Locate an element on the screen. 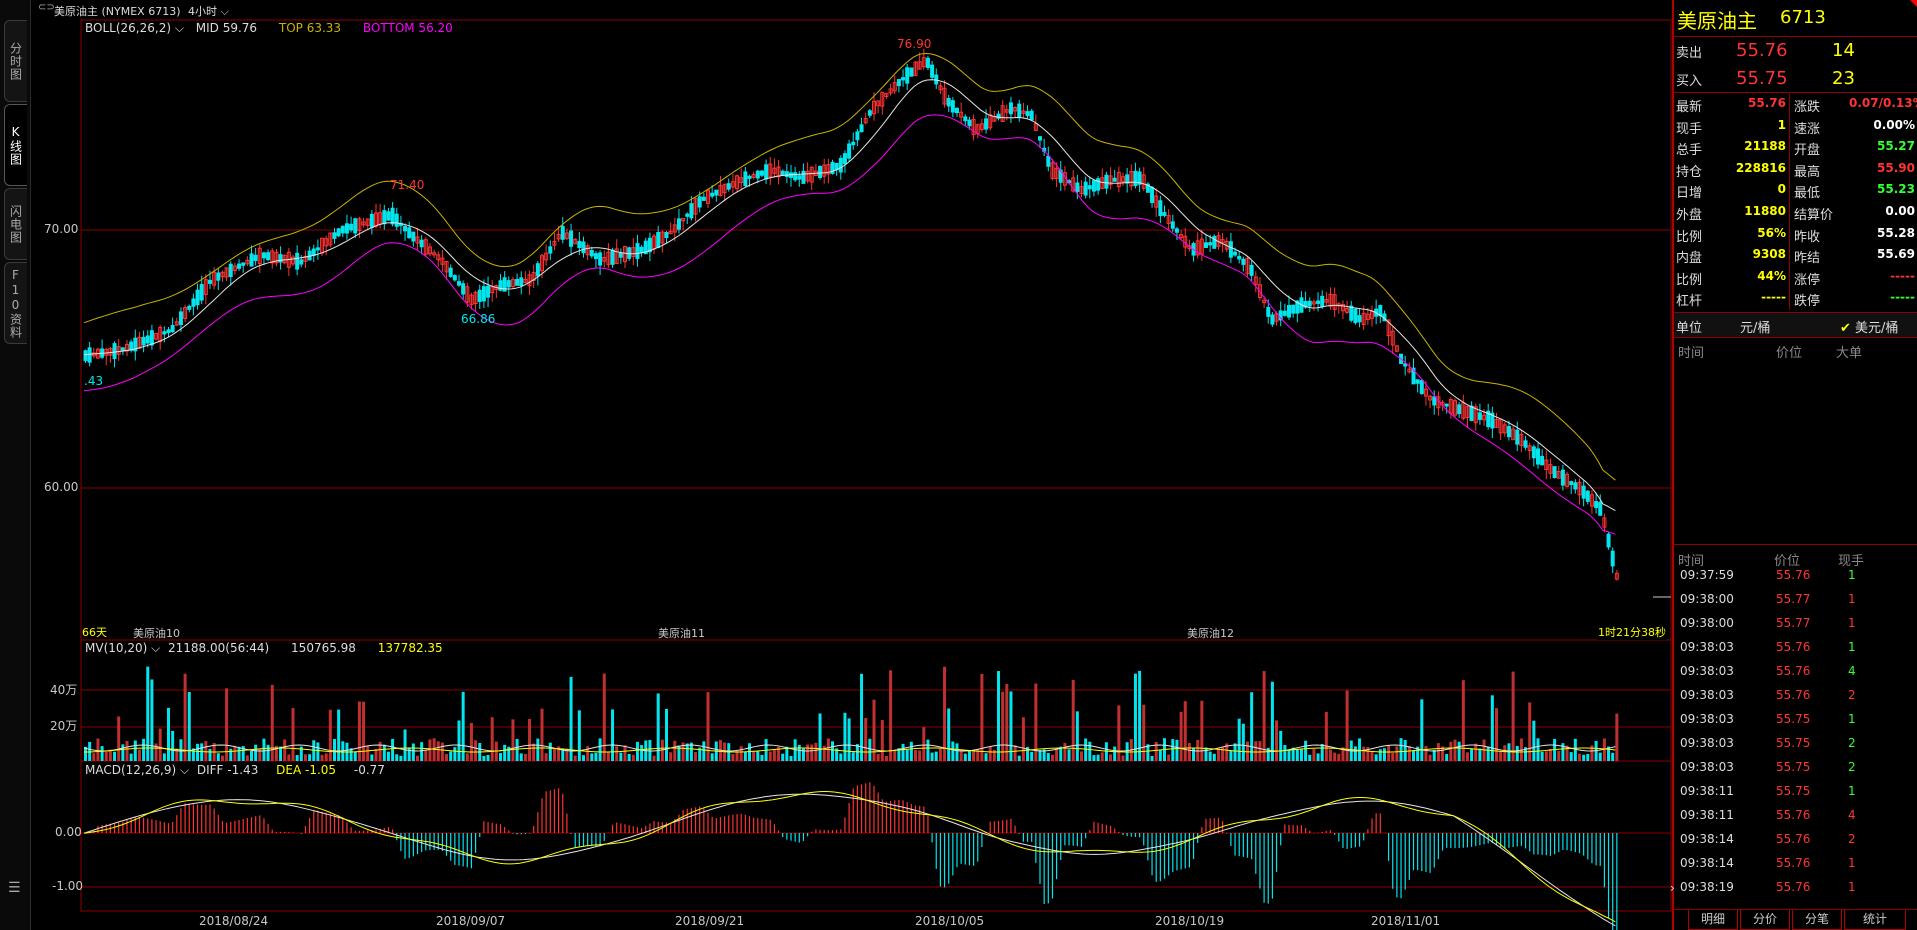  boll-label: BOLL(26,26,2) is located at coordinates (128, 28).